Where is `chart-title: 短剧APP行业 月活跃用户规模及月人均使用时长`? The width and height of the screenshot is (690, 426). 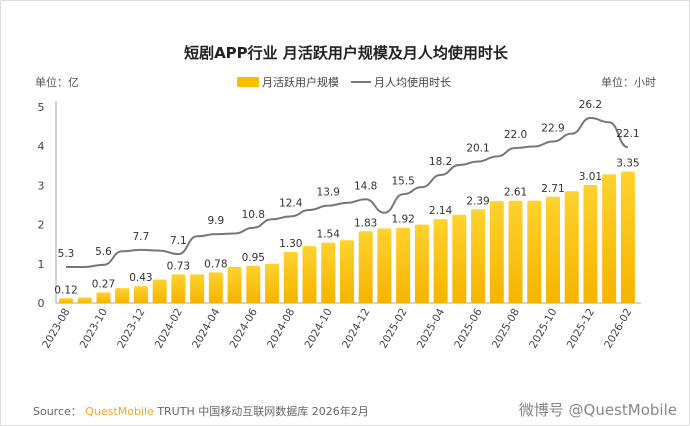
chart-title: 短剧APP行业 月活跃用户规模及月人均使用时长 is located at coordinates (346, 53).